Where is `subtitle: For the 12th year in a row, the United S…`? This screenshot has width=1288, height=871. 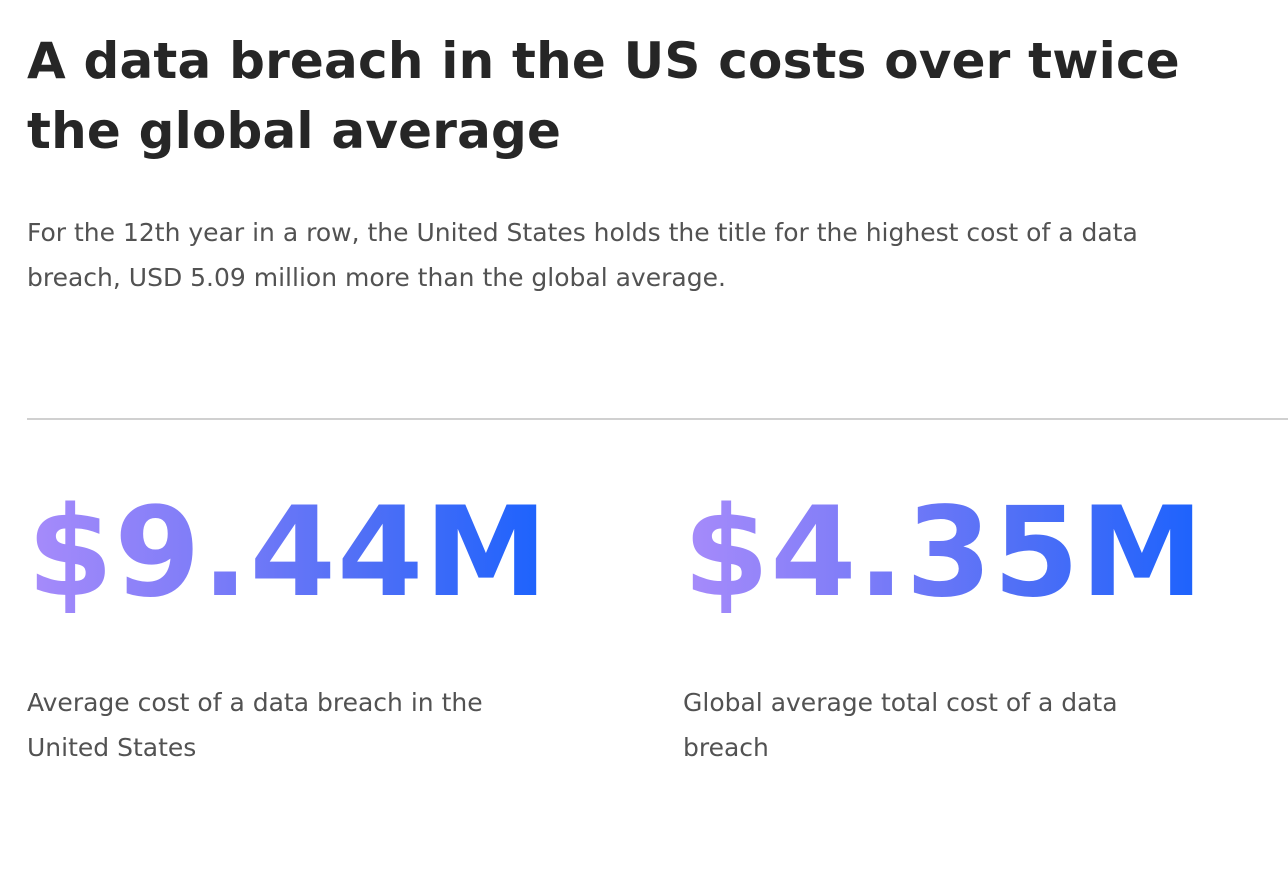 subtitle: For the 12th year in a row, the United S… is located at coordinates (582, 255).